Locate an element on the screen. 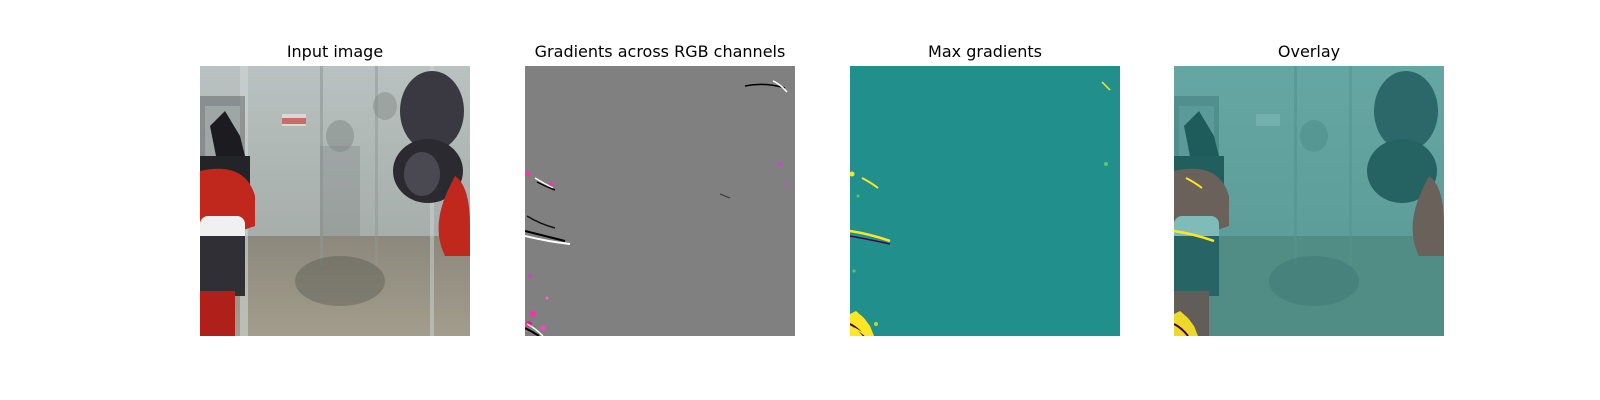  overlay-image is located at coordinates (1309, 201).